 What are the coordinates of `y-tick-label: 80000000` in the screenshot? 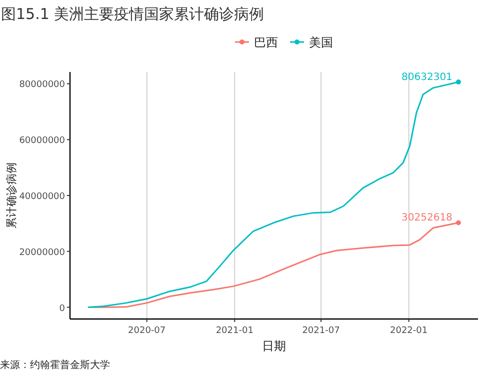 It's located at (42, 85).